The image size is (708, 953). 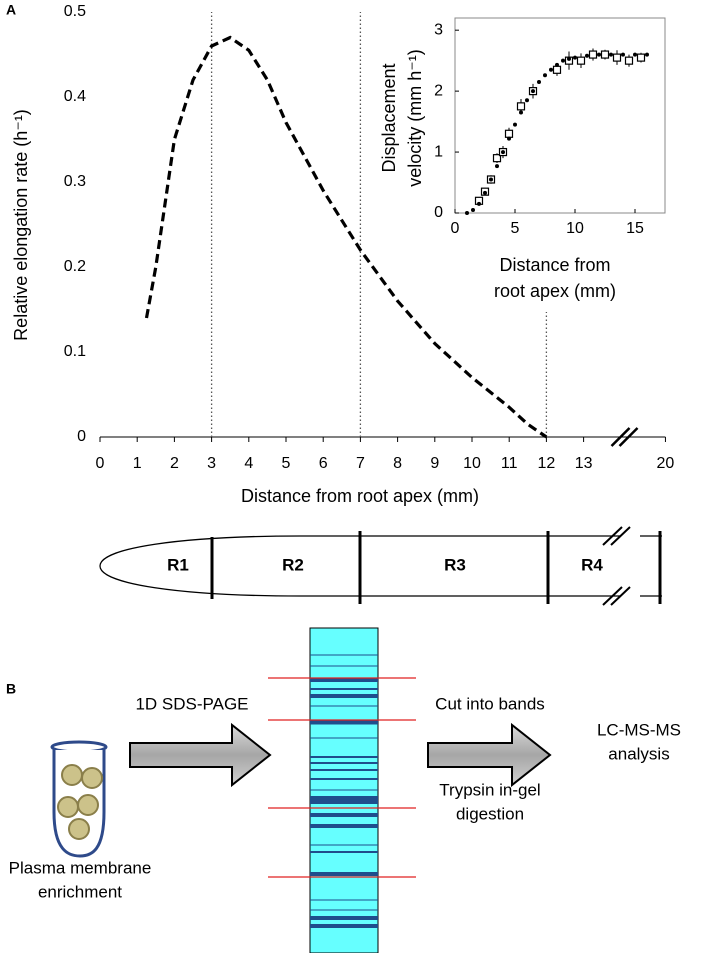 I want to click on sample-label: Plasma membrane, so click(x=80, y=867).